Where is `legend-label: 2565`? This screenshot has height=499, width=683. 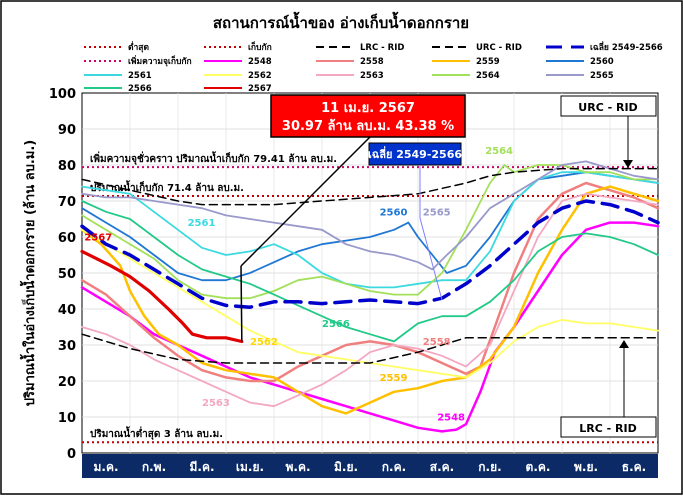 legend-label: 2565 is located at coordinates (602, 76).